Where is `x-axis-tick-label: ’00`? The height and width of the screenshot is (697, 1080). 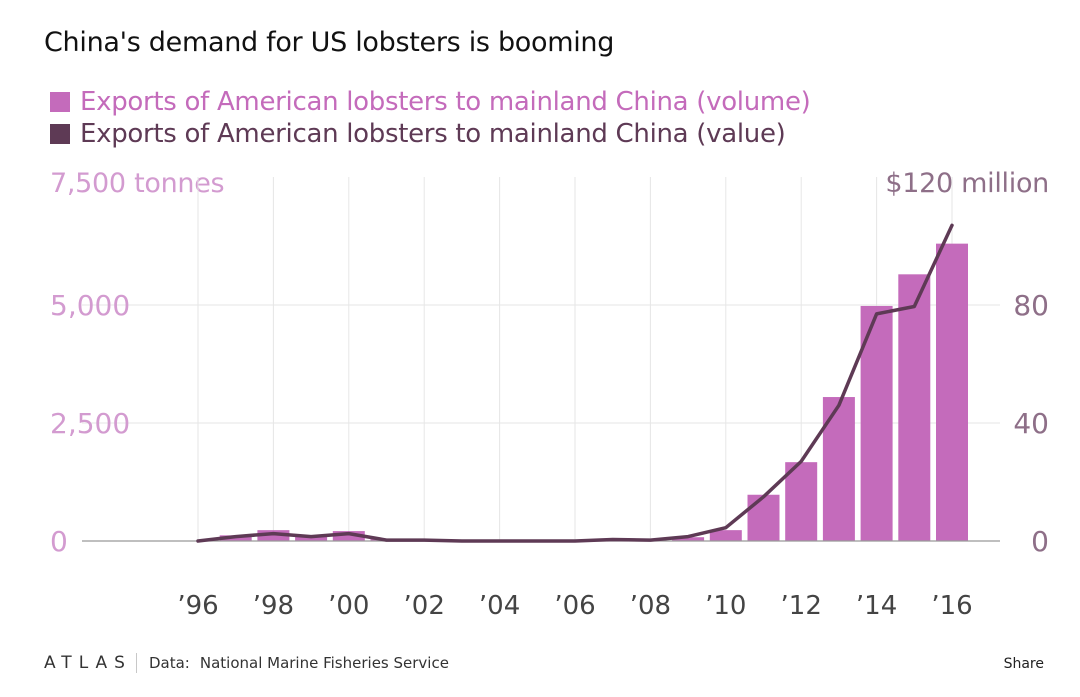 x-axis-tick-label: ’00 is located at coordinates (348, 606).